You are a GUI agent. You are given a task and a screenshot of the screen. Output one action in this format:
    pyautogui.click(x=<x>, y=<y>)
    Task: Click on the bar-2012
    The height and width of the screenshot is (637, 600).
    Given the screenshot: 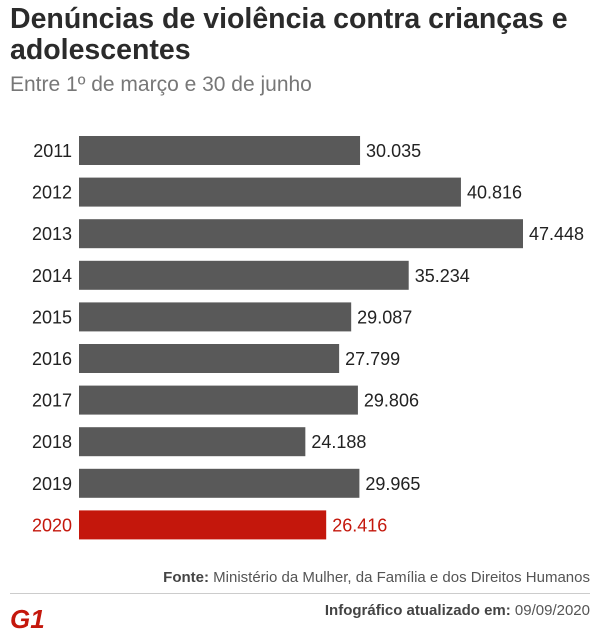 What is the action you would take?
    pyautogui.click(x=270, y=192)
    